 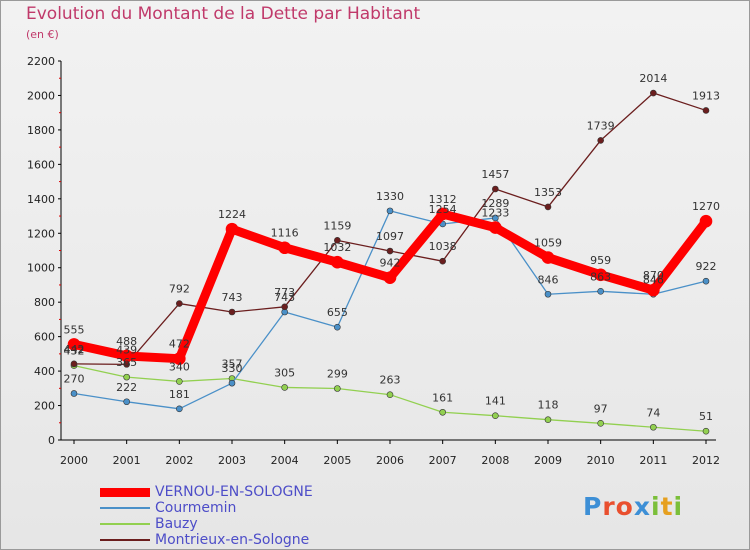 I want to click on data-label: 555, so click(x=74, y=329).